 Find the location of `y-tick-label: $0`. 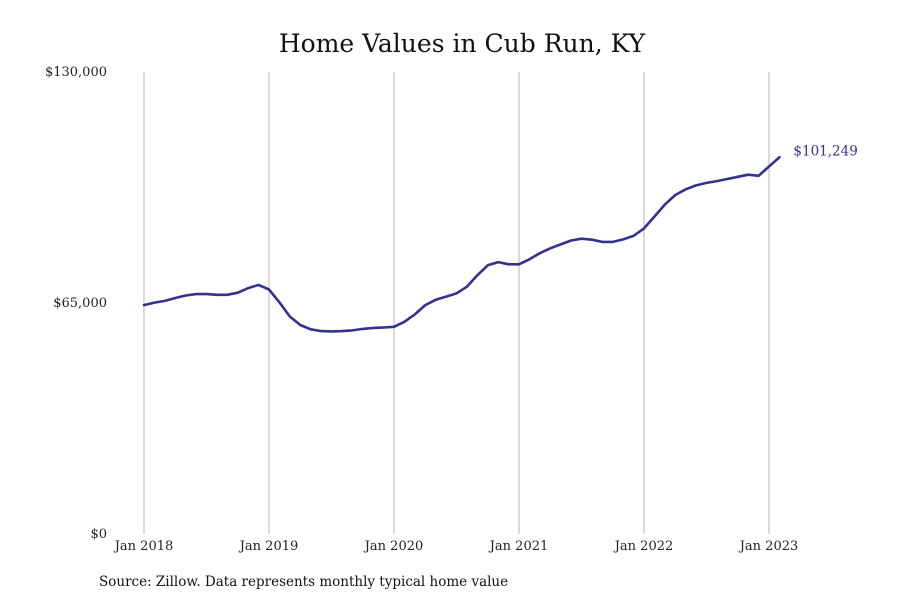

y-tick-label: $0 is located at coordinates (98, 534).